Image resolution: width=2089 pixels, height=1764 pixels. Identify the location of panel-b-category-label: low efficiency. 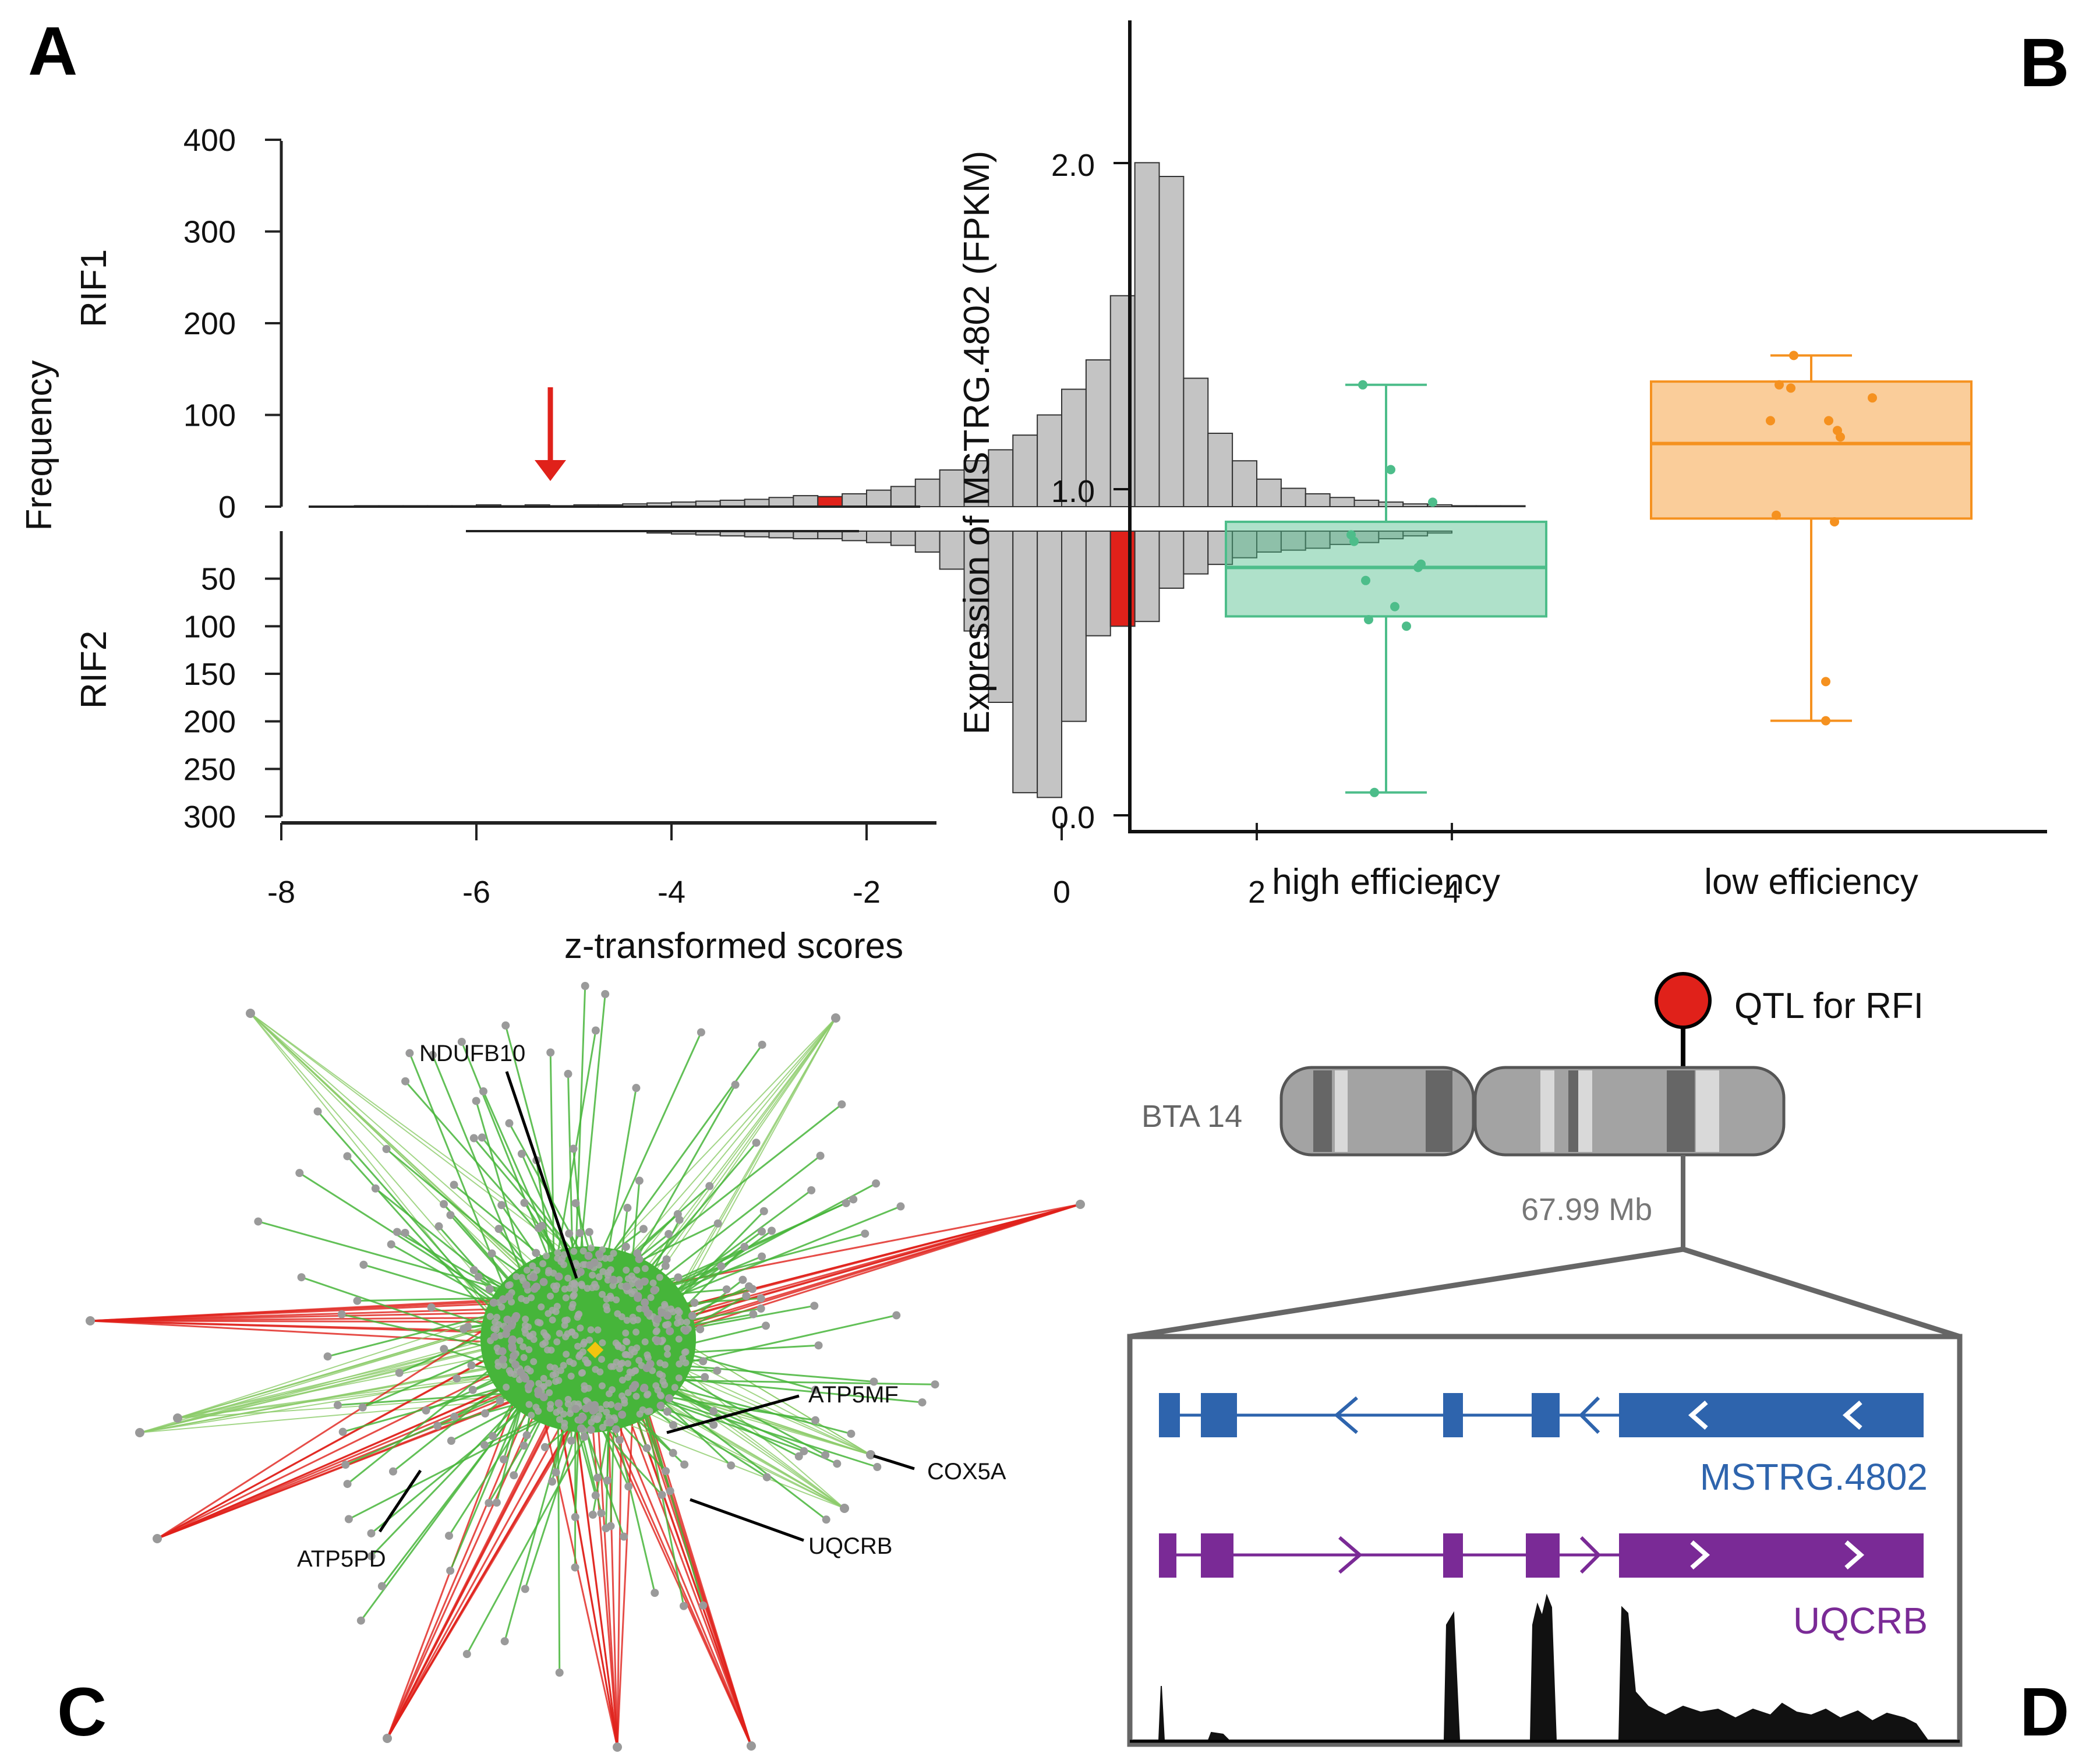
(1811, 882).